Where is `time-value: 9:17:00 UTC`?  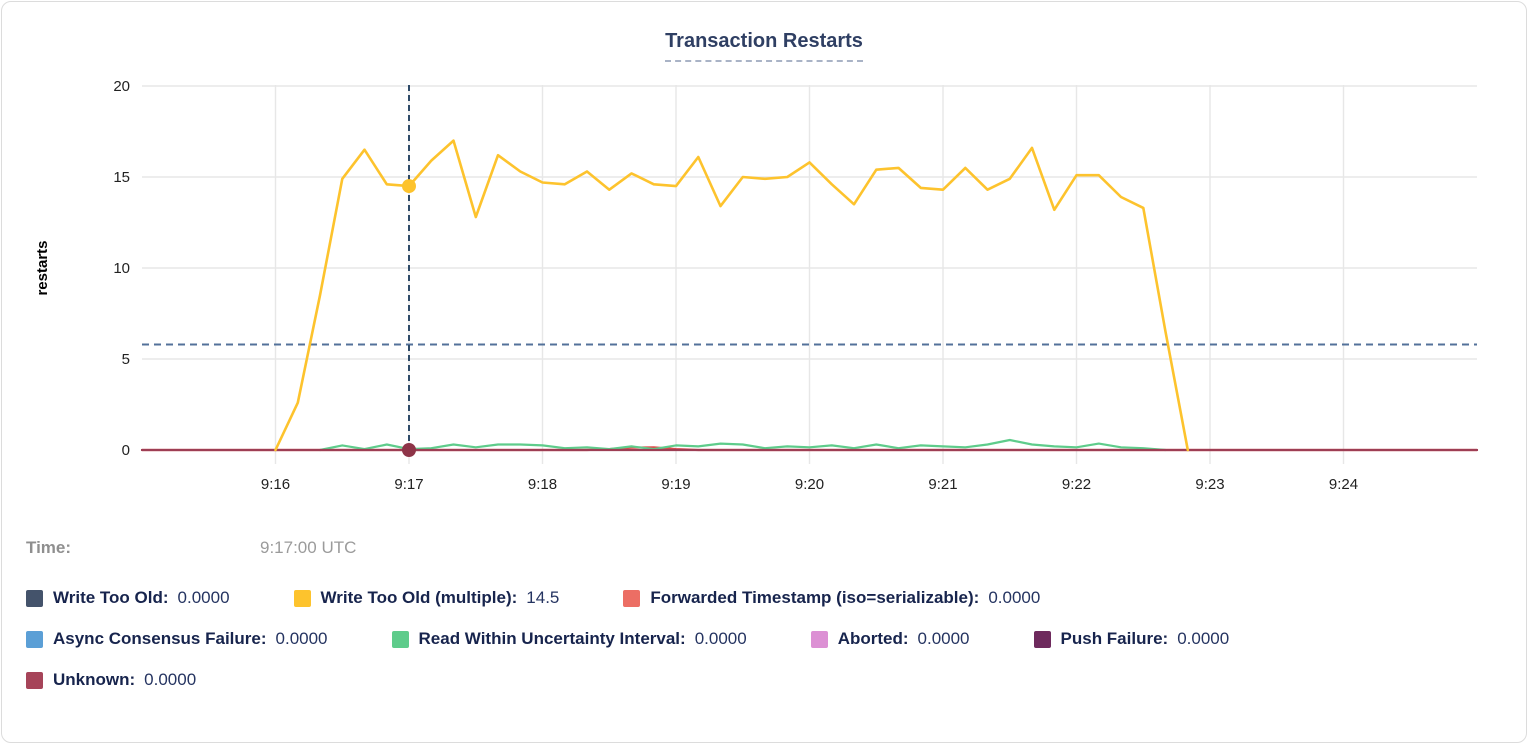 time-value: 9:17:00 UTC is located at coordinates (308, 547).